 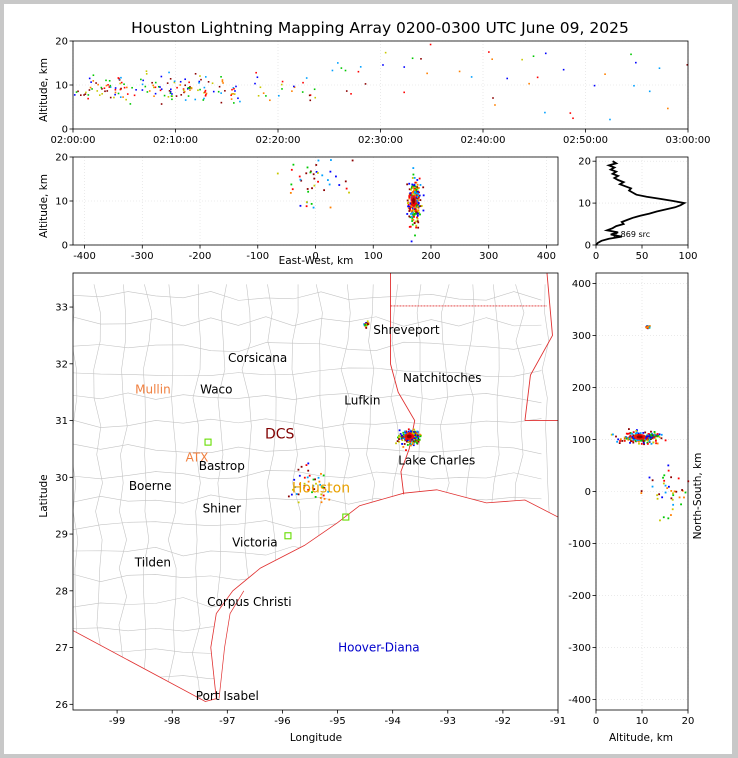 I want to click on county-border, so click(x=97, y=497).